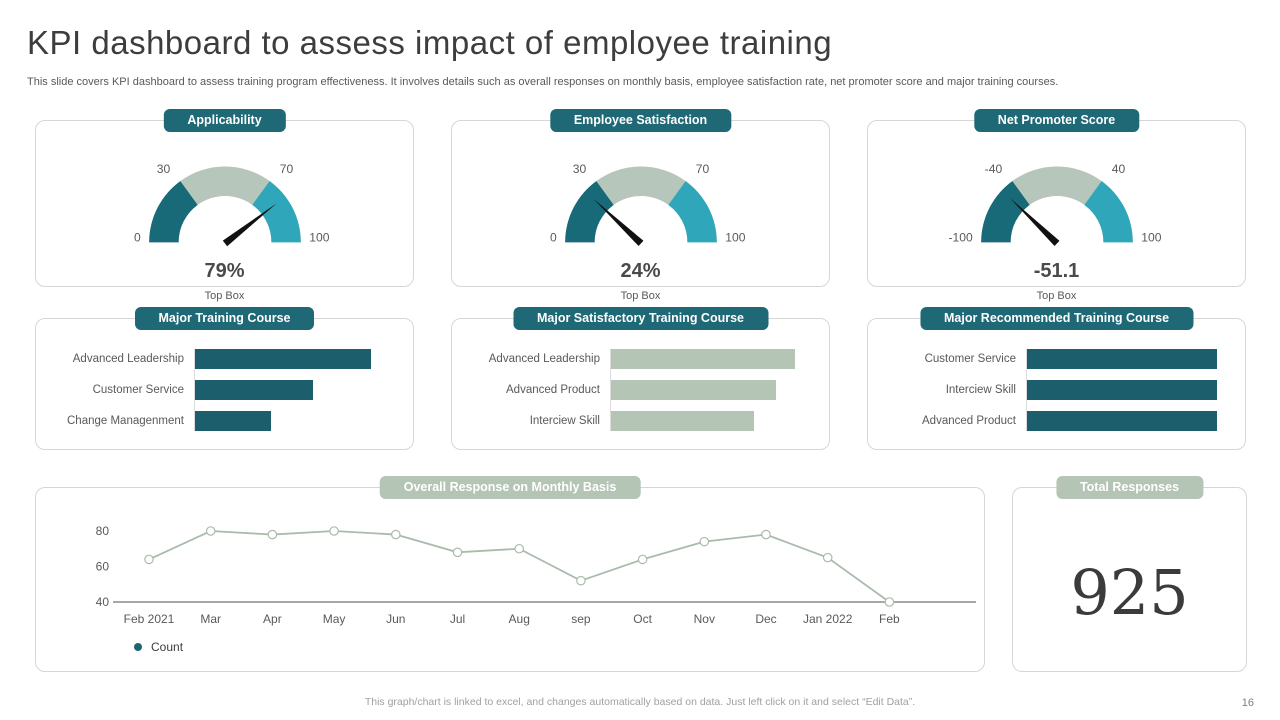 This screenshot has height=720, width=1280. Describe the element at coordinates (641, 196) in the screenshot. I see `employee-satisfaction-gauge-chart: 0 30 70 100` at that location.